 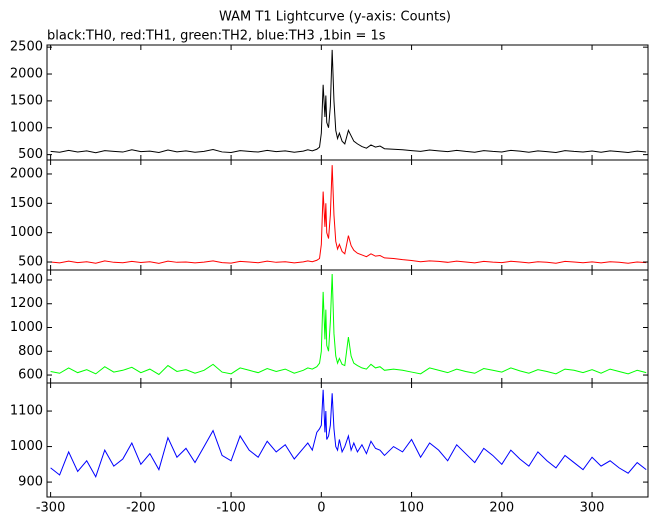 What do you see at coordinates (141, 508) in the screenshot?
I see `x-tick-label: -200` at bounding box center [141, 508].